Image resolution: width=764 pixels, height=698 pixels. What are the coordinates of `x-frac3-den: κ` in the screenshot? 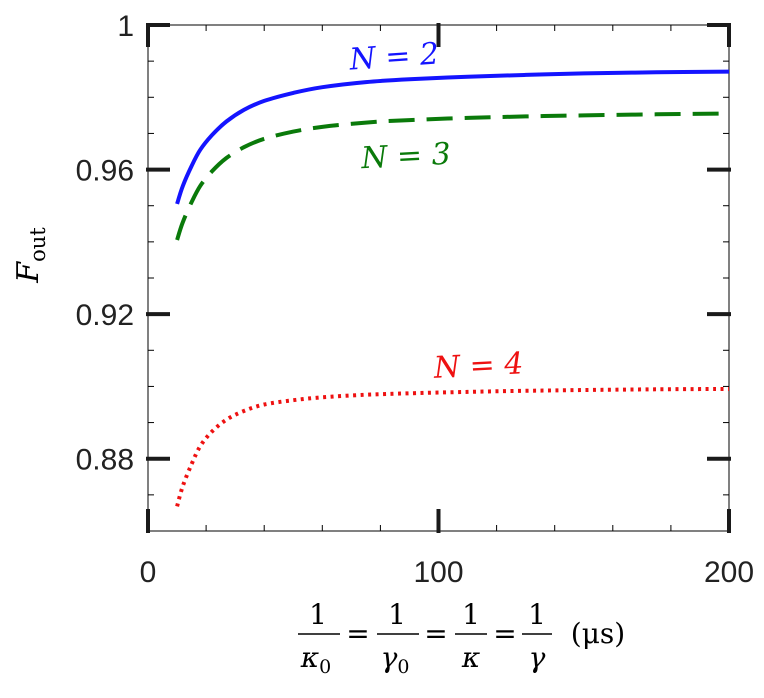 It's located at (470, 657).